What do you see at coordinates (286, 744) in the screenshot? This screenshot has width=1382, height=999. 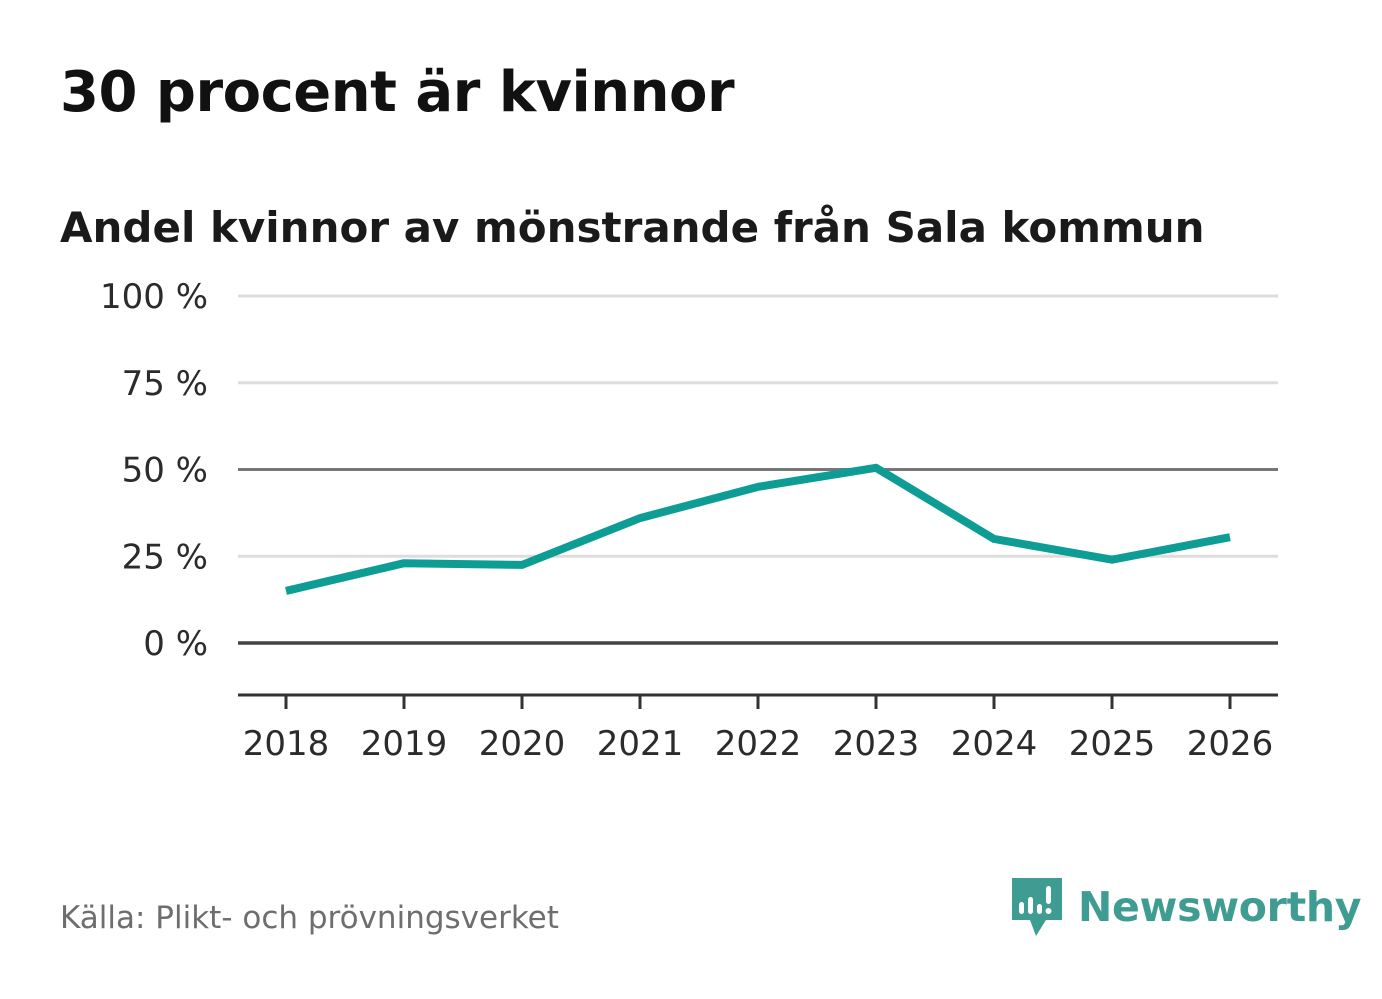 I see `x-tick-label: 2018` at bounding box center [286, 744].